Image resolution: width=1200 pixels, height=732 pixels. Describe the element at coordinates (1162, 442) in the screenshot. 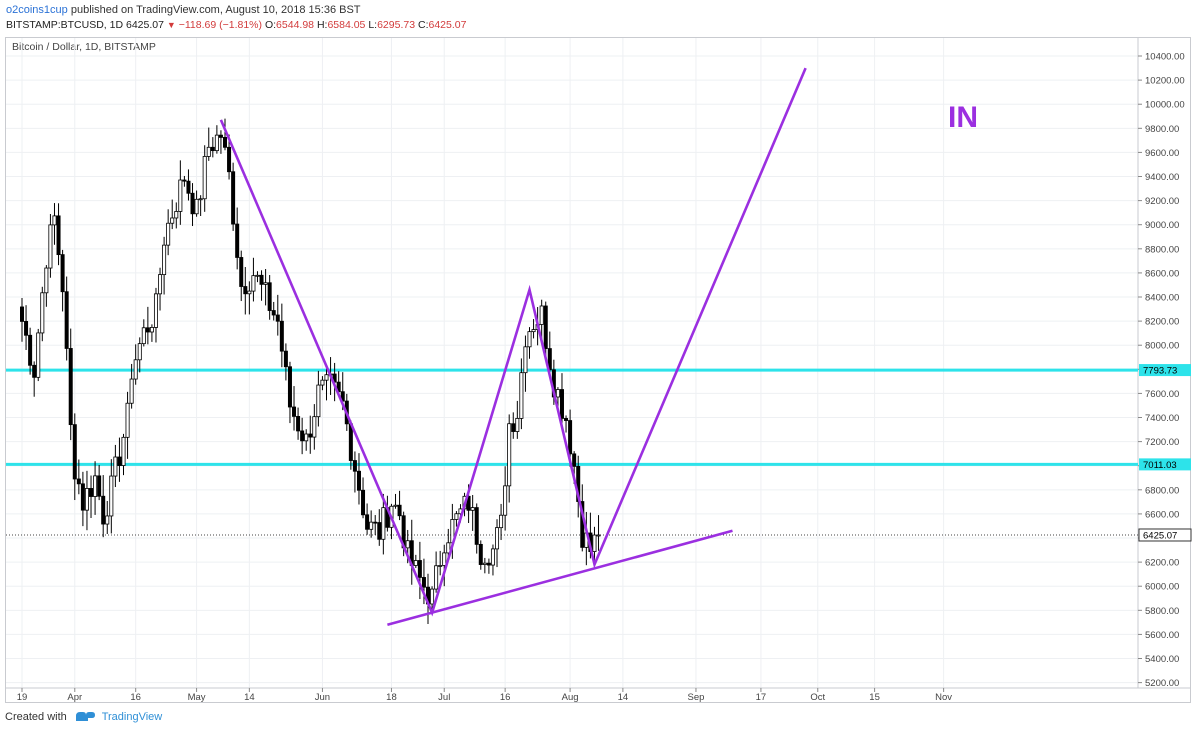

I see `y-tick-label: 7200.00` at that location.